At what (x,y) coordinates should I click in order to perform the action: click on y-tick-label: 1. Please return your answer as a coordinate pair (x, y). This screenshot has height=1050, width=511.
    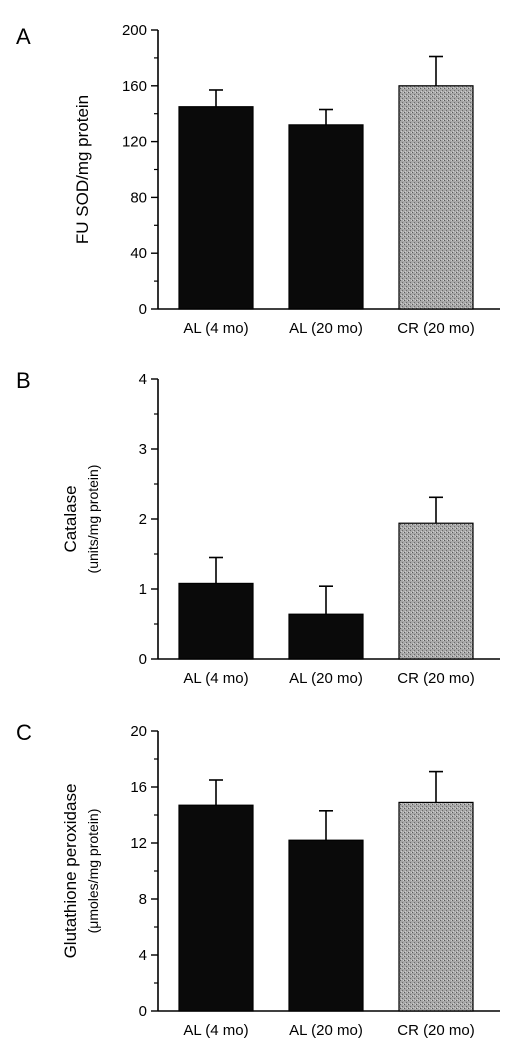
    Looking at the image, I should click on (143, 589).